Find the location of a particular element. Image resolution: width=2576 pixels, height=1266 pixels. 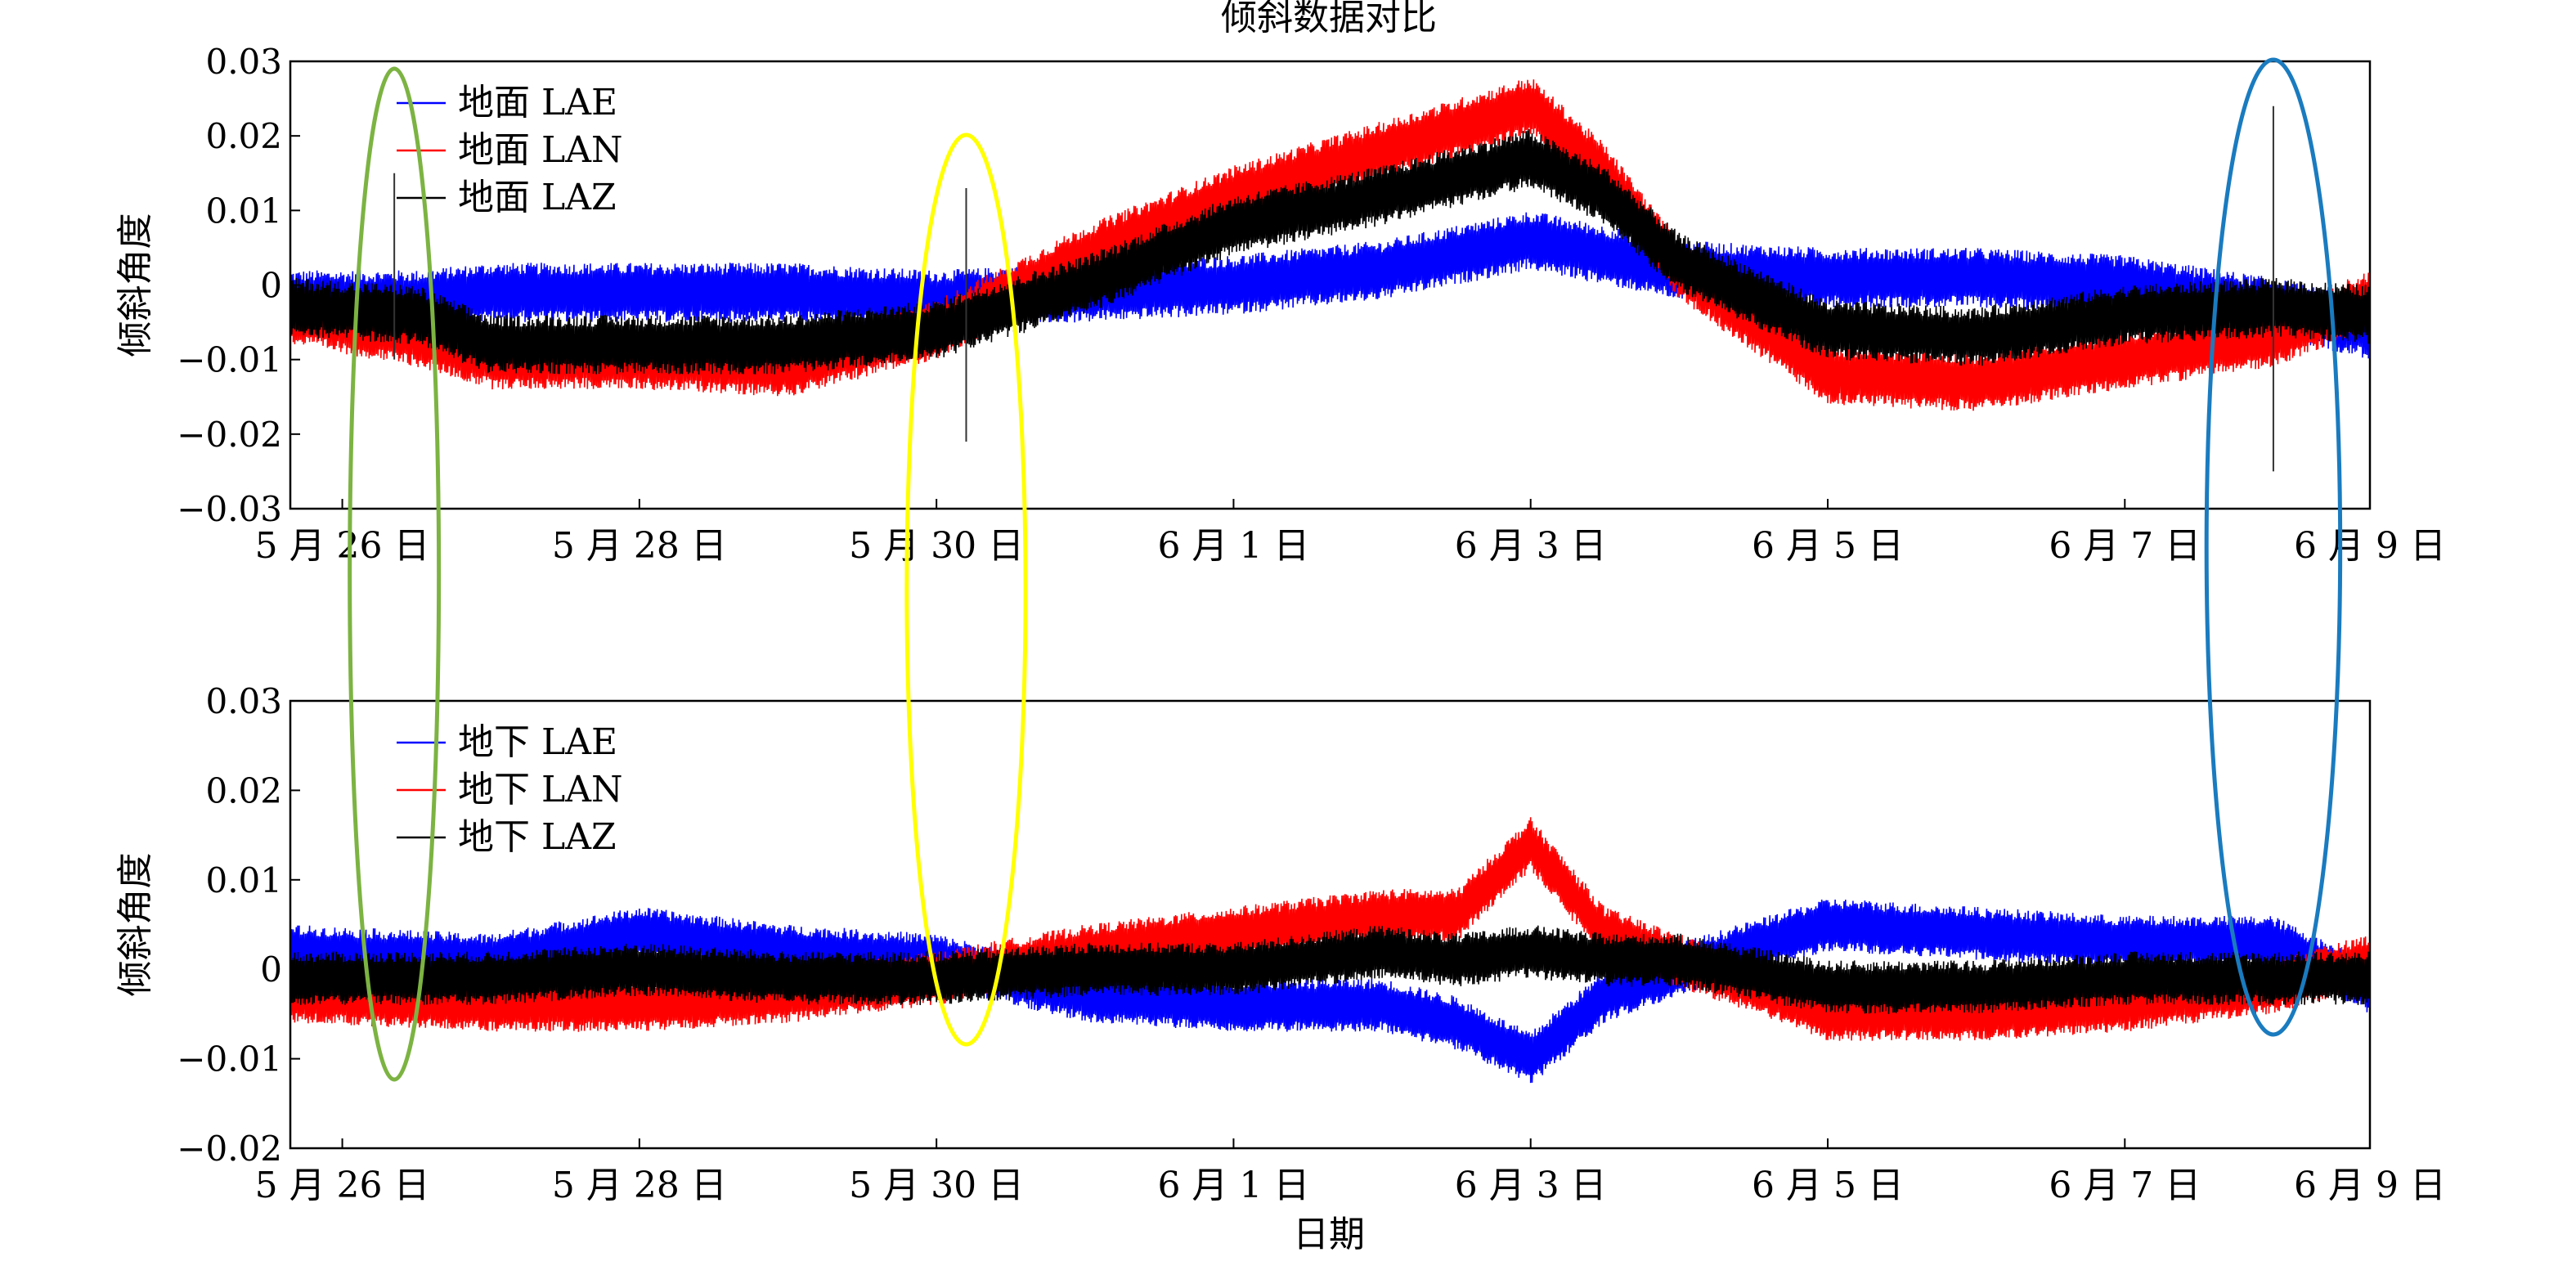

legend: 地下 LAE 地下 LAN 地下 LAZ is located at coordinates (510, 789).